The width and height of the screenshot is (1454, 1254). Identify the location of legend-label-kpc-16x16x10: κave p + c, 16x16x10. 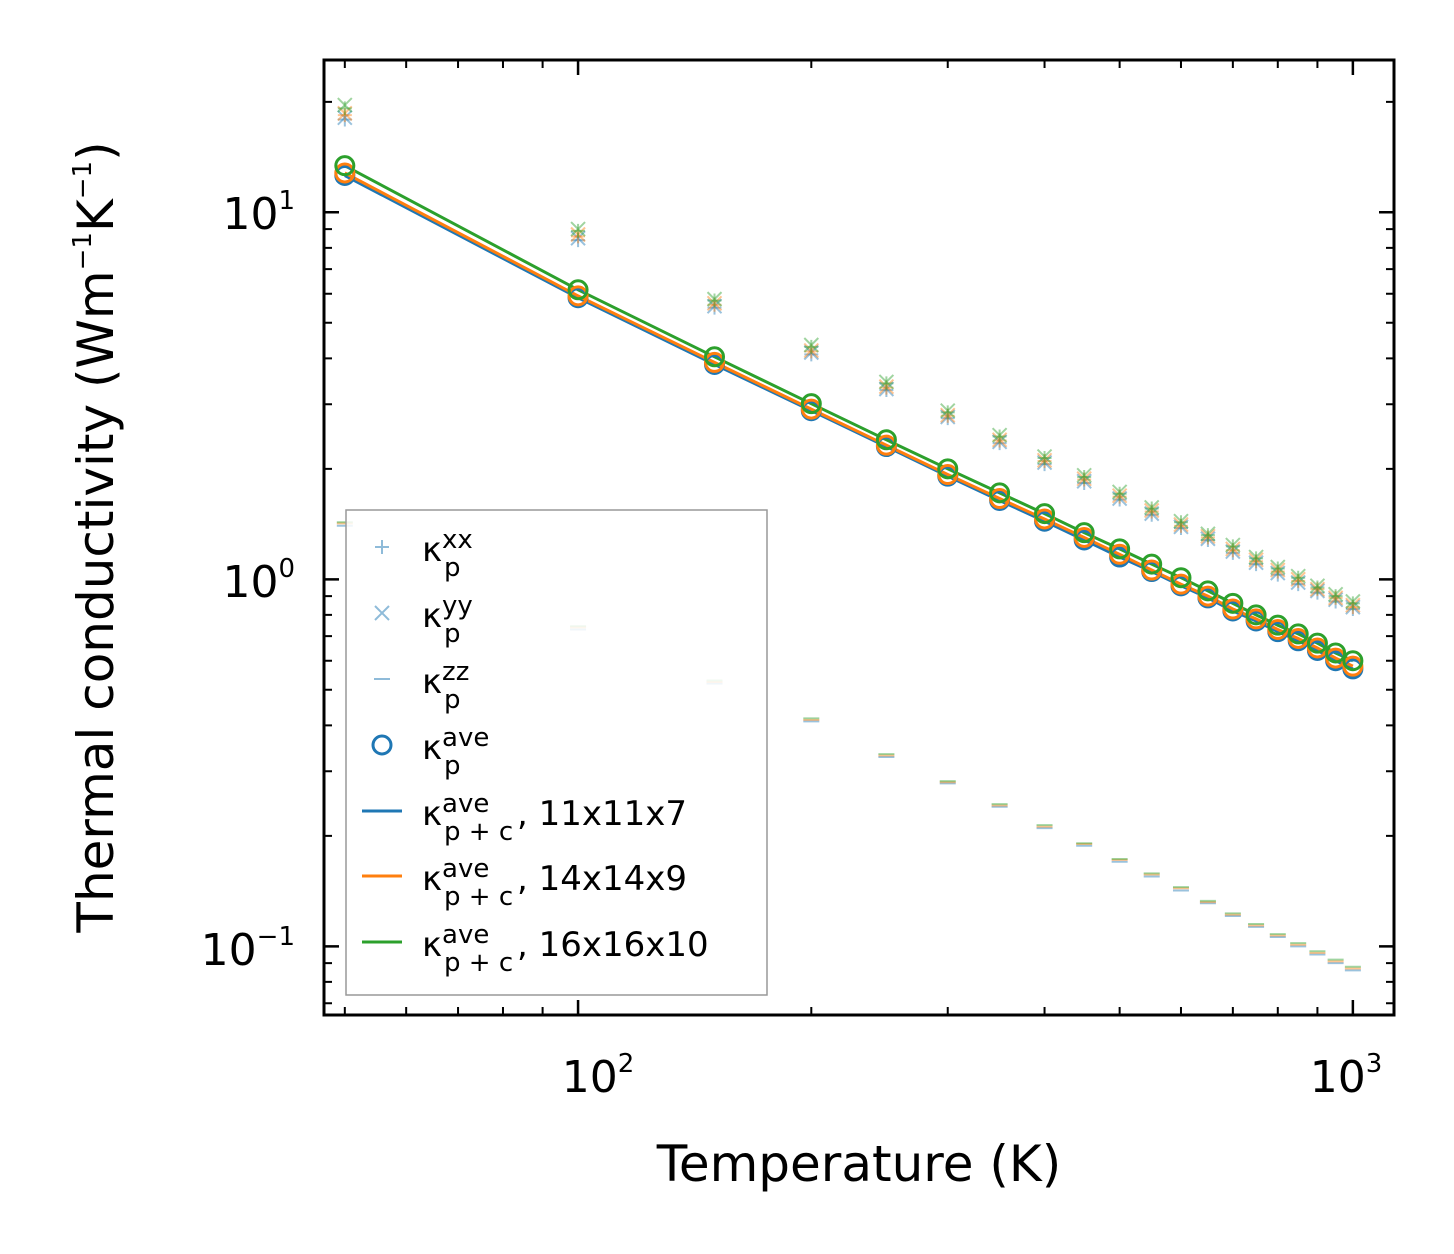
(565, 949).